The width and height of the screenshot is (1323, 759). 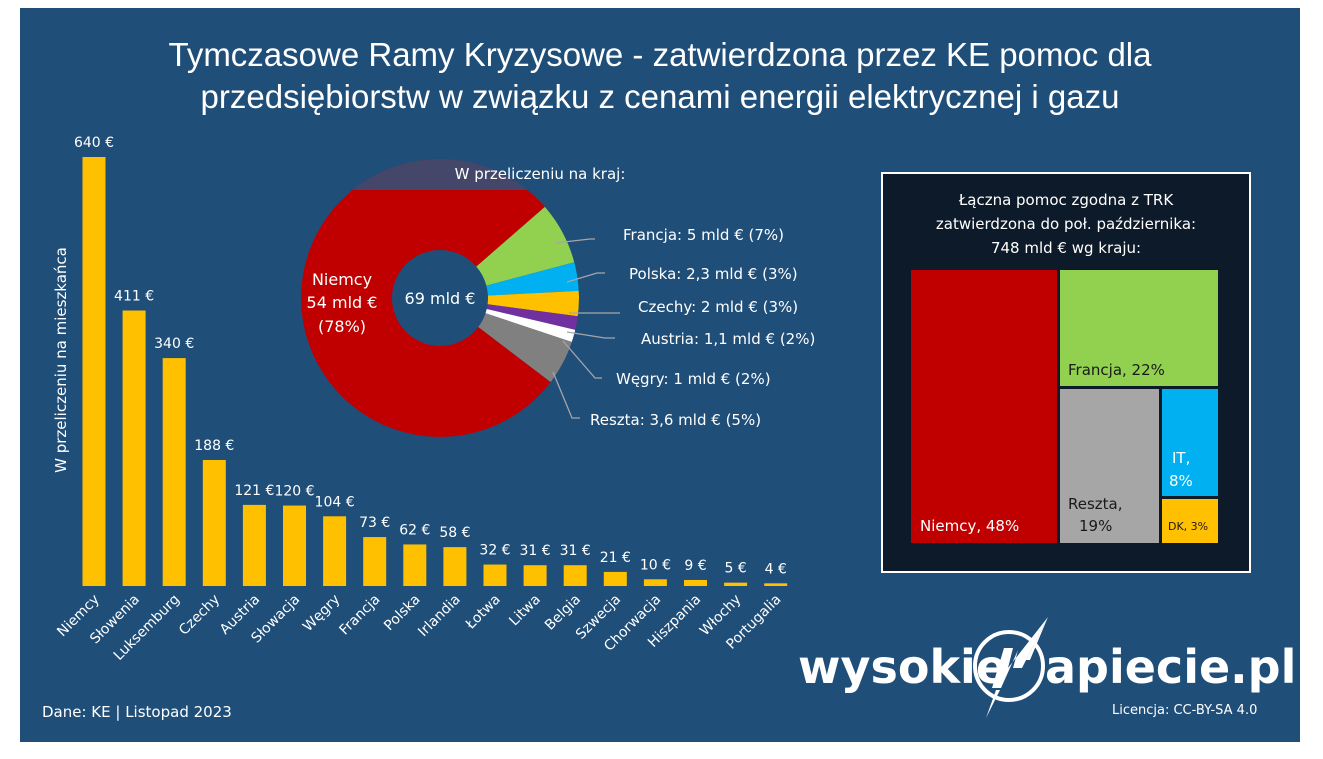 What do you see at coordinates (902, 667) in the screenshot?
I see `logo-text-left: wysokie` at bounding box center [902, 667].